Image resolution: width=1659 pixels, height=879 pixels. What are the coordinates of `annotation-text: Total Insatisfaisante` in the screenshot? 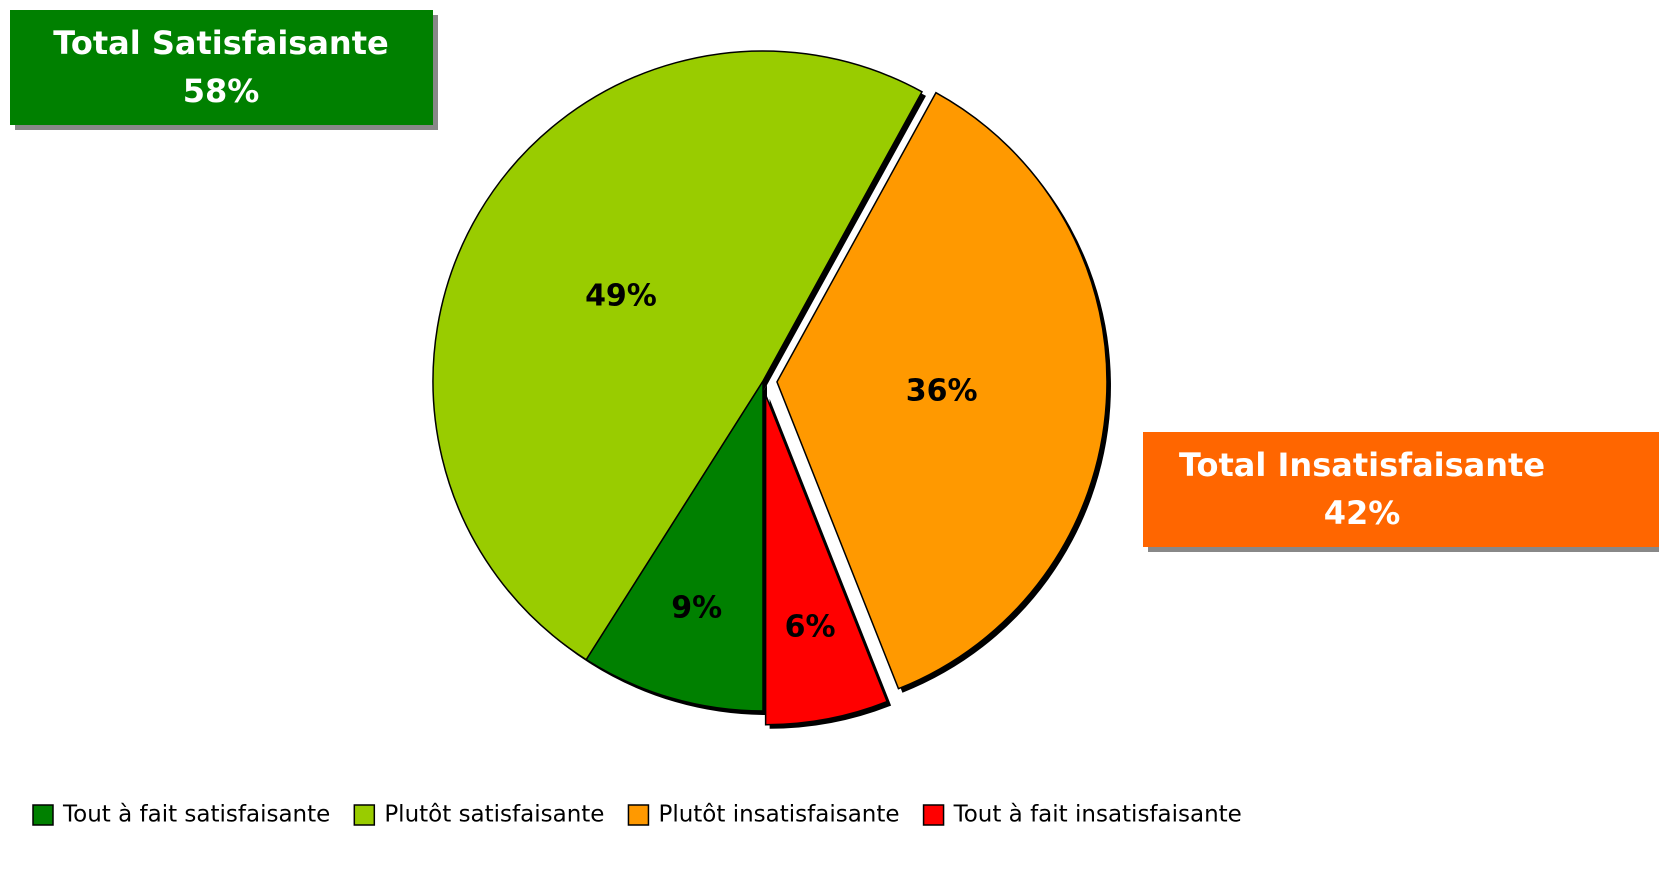 It's located at (1362, 465).